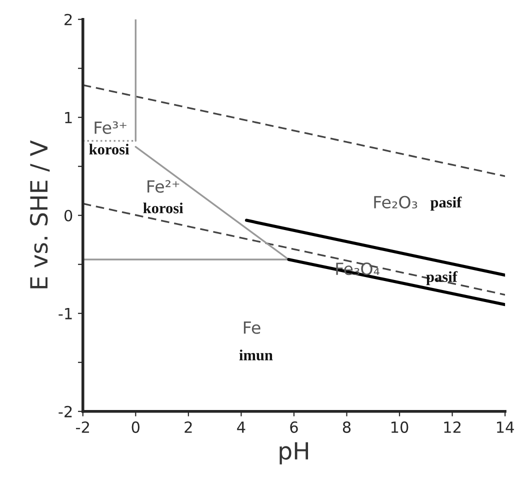  What do you see at coordinates (346, 427) in the screenshot?
I see `x-tick-label: 8` at bounding box center [346, 427].